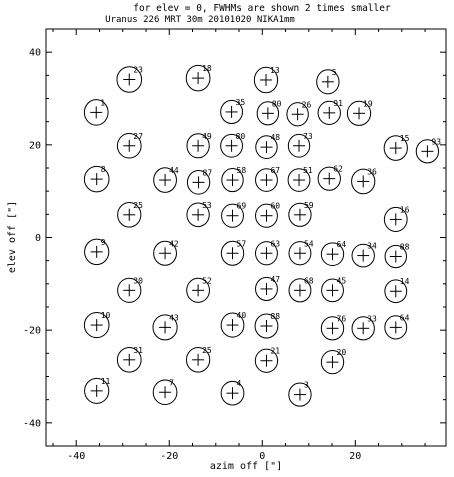 This screenshot has height=477, width=454. What do you see at coordinates (166, 252) in the screenshot?
I see `detector-point: 42` at bounding box center [166, 252].